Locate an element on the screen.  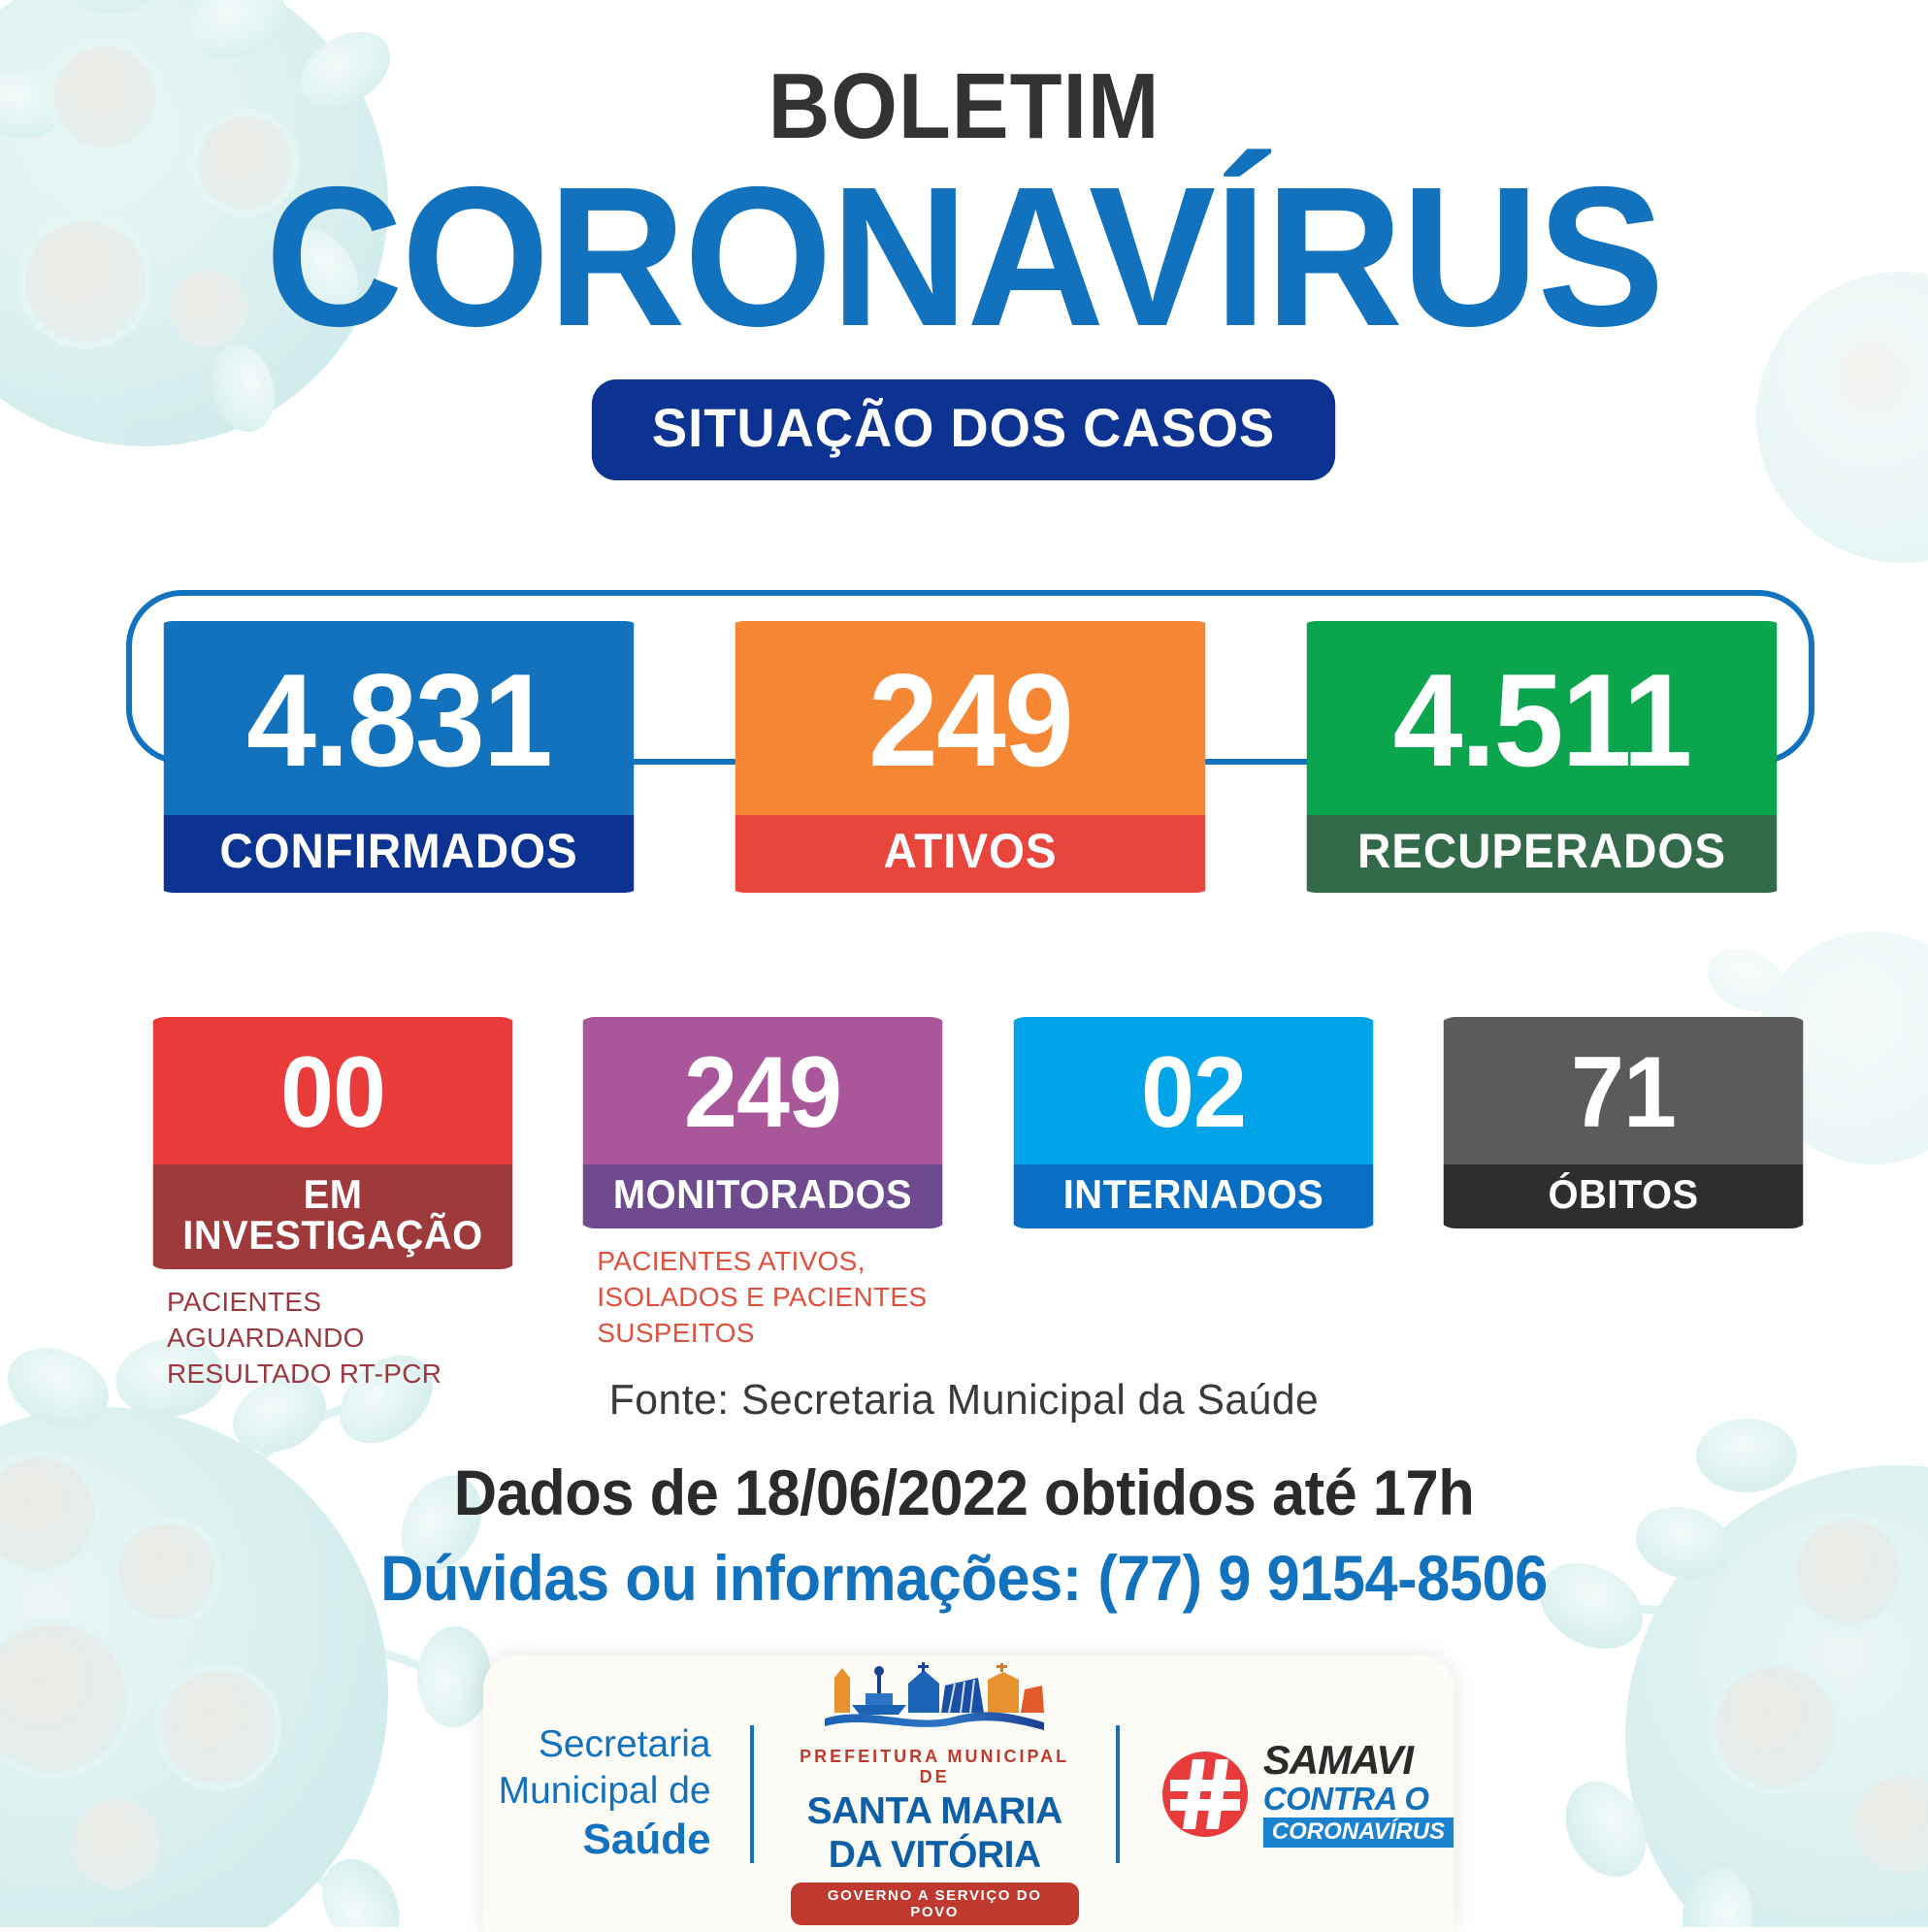
stat-value-monitorados: 249 is located at coordinates (763, 1090).